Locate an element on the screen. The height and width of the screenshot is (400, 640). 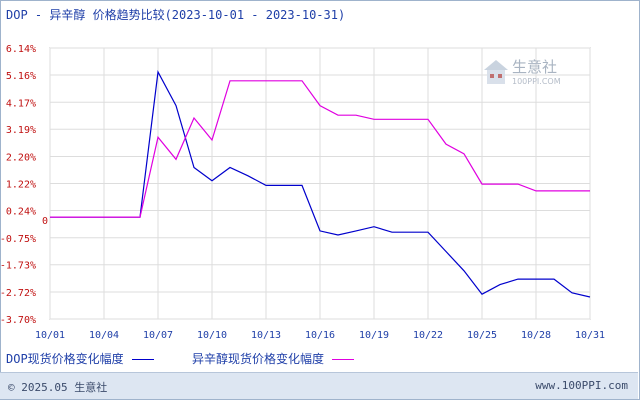
x-tick-label: 10/10 is located at coordinates (212, 335).